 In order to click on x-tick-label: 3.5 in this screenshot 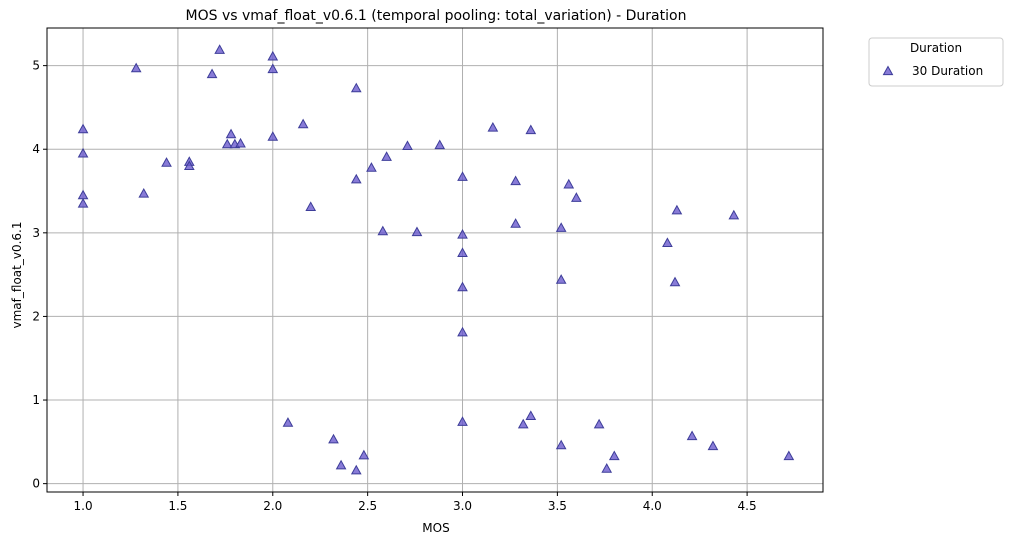, I will do `click(557, 506)`.